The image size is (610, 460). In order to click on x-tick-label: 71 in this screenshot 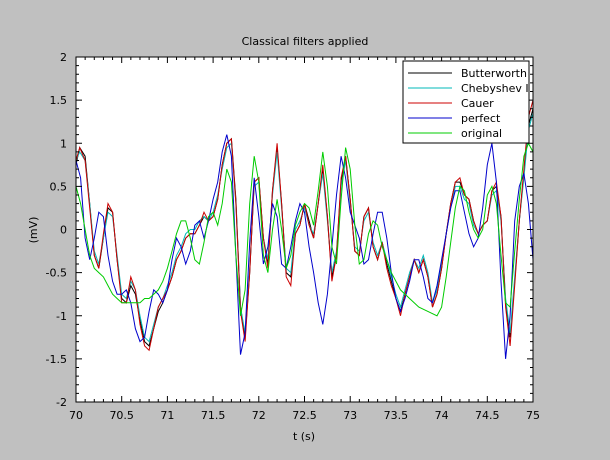, I will do `click(167, 415)`.